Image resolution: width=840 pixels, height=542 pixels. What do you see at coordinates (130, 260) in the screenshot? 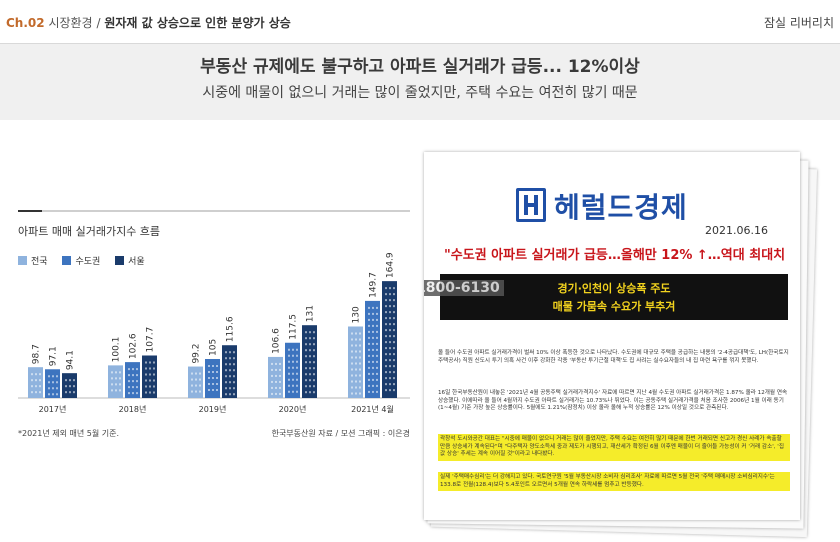
I see `legend-item-seoul: 서울` at bounding box center [130, 260].